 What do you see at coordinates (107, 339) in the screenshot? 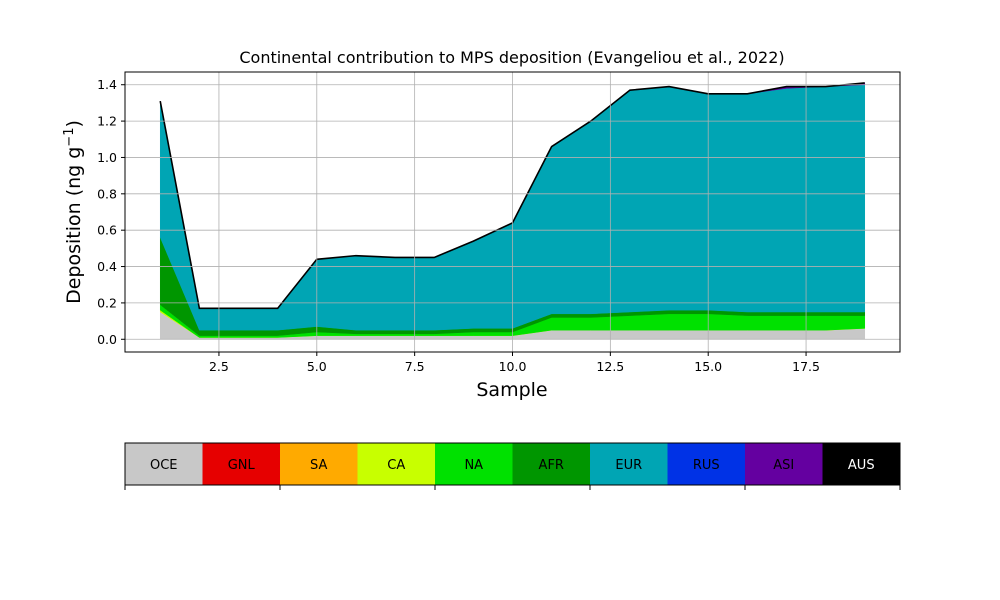
I see `y-tick-label: 0.0` at bounding box center [107, 339].